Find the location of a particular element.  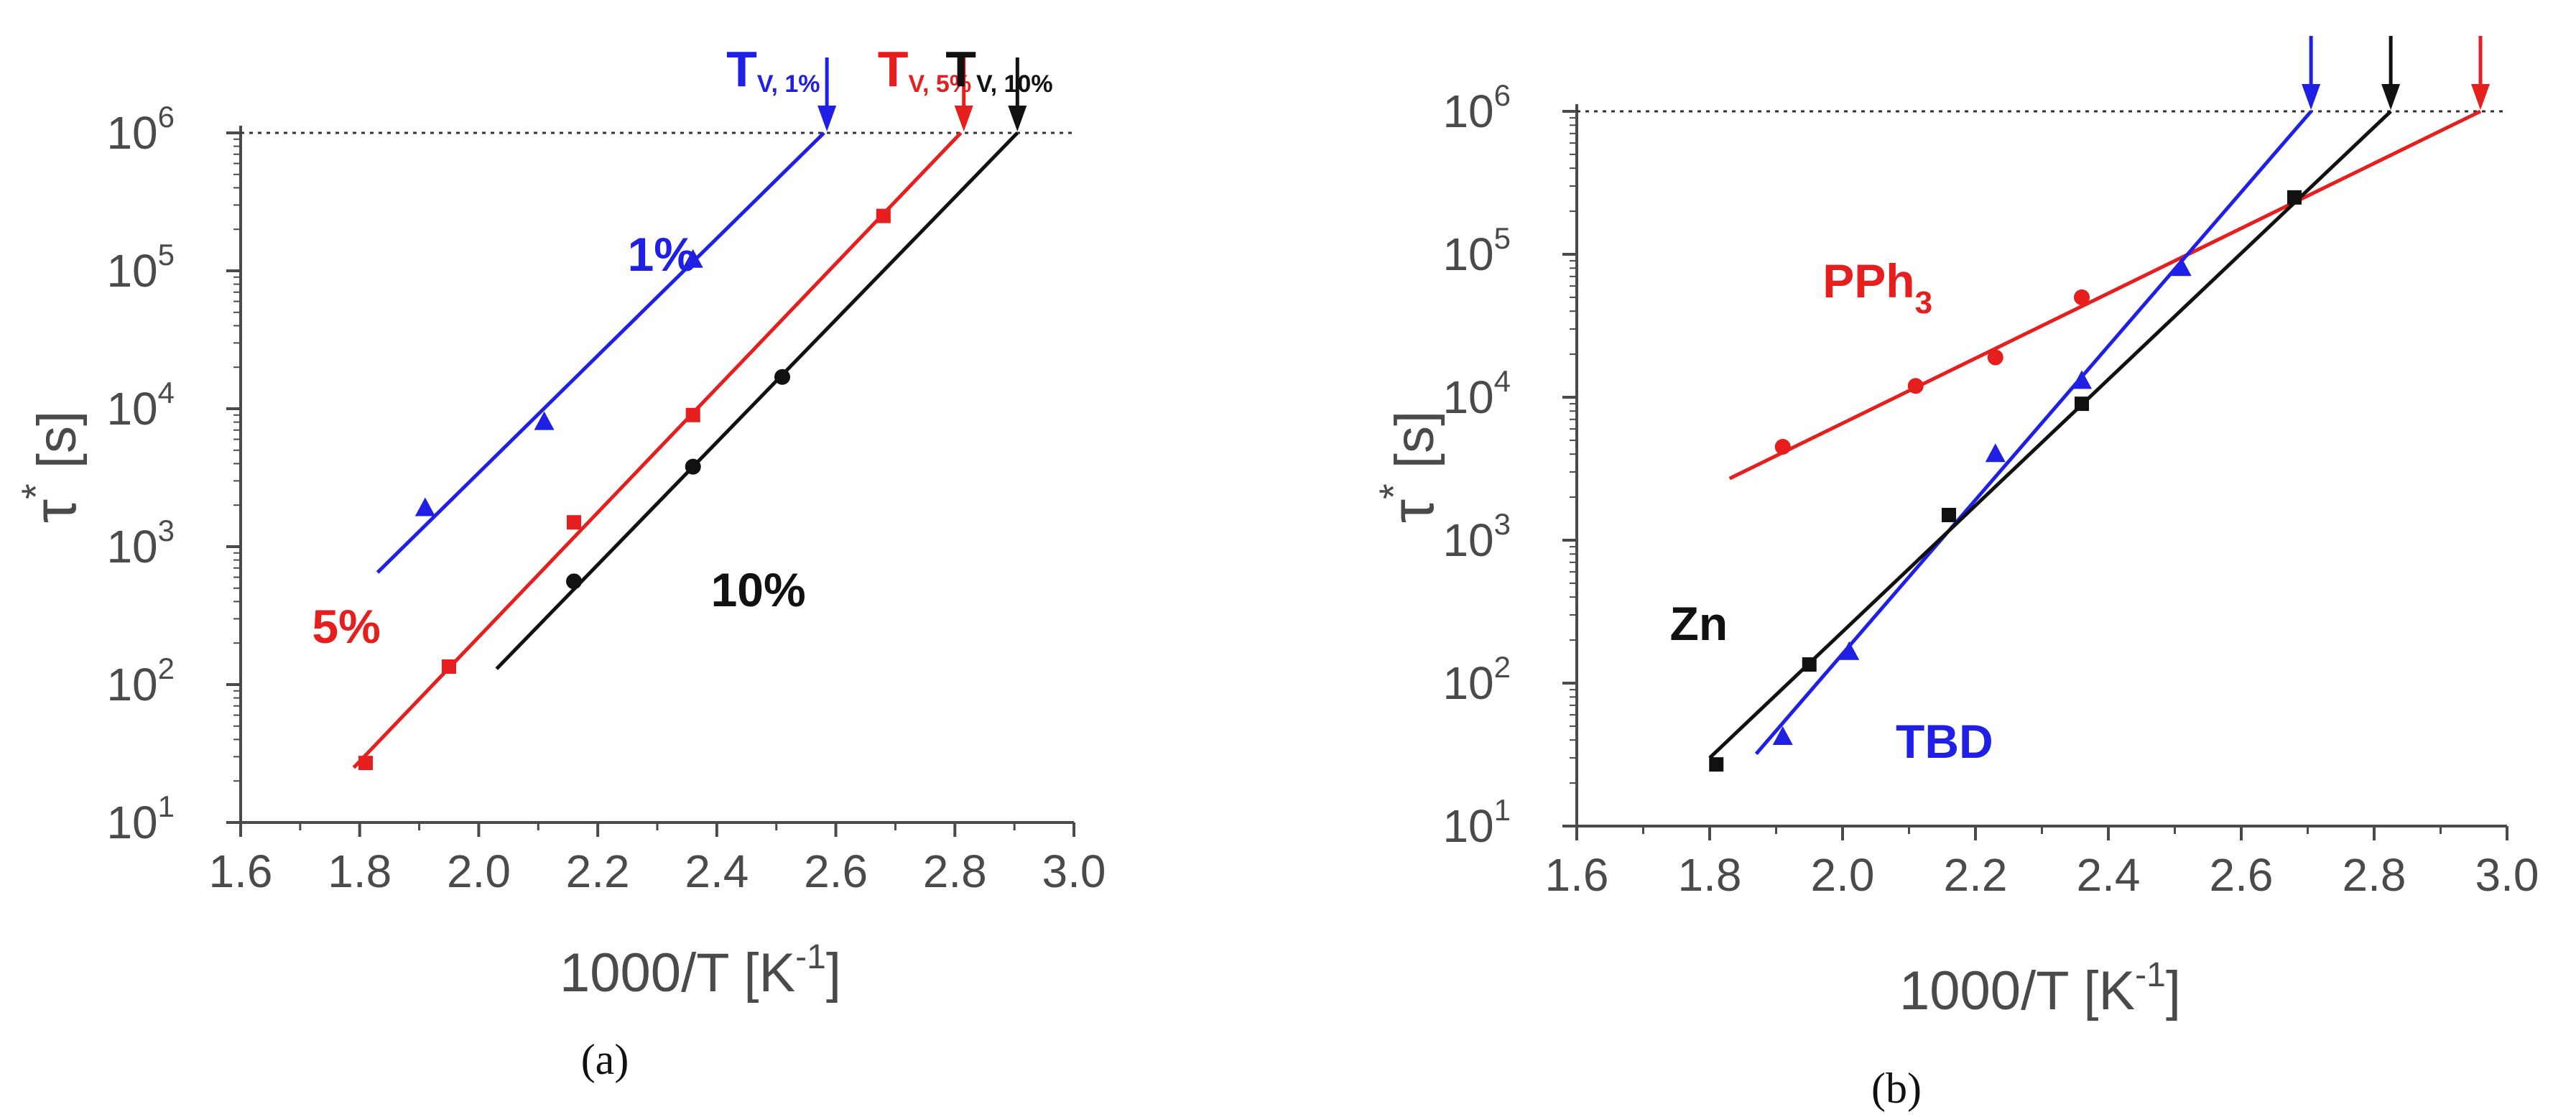

fit-line-10% is located at coordinates (757, 400).